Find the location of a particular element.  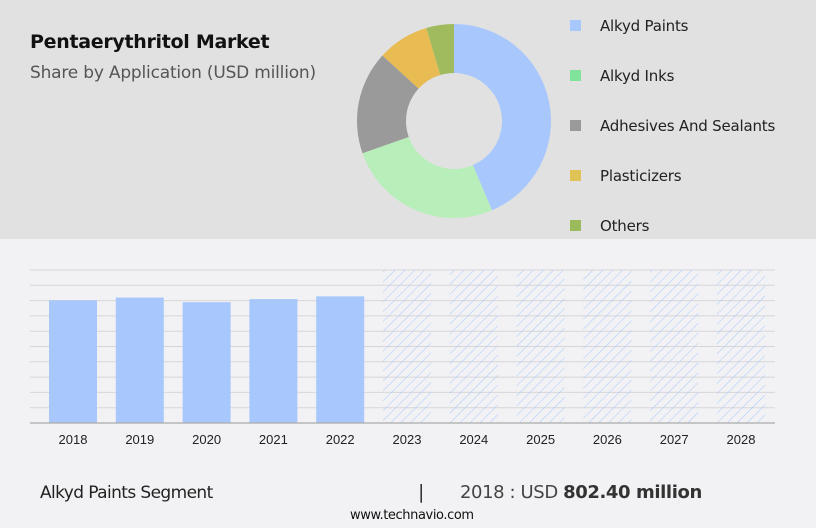

x-tick-label: 2020 is located at coordinates (207, 439).